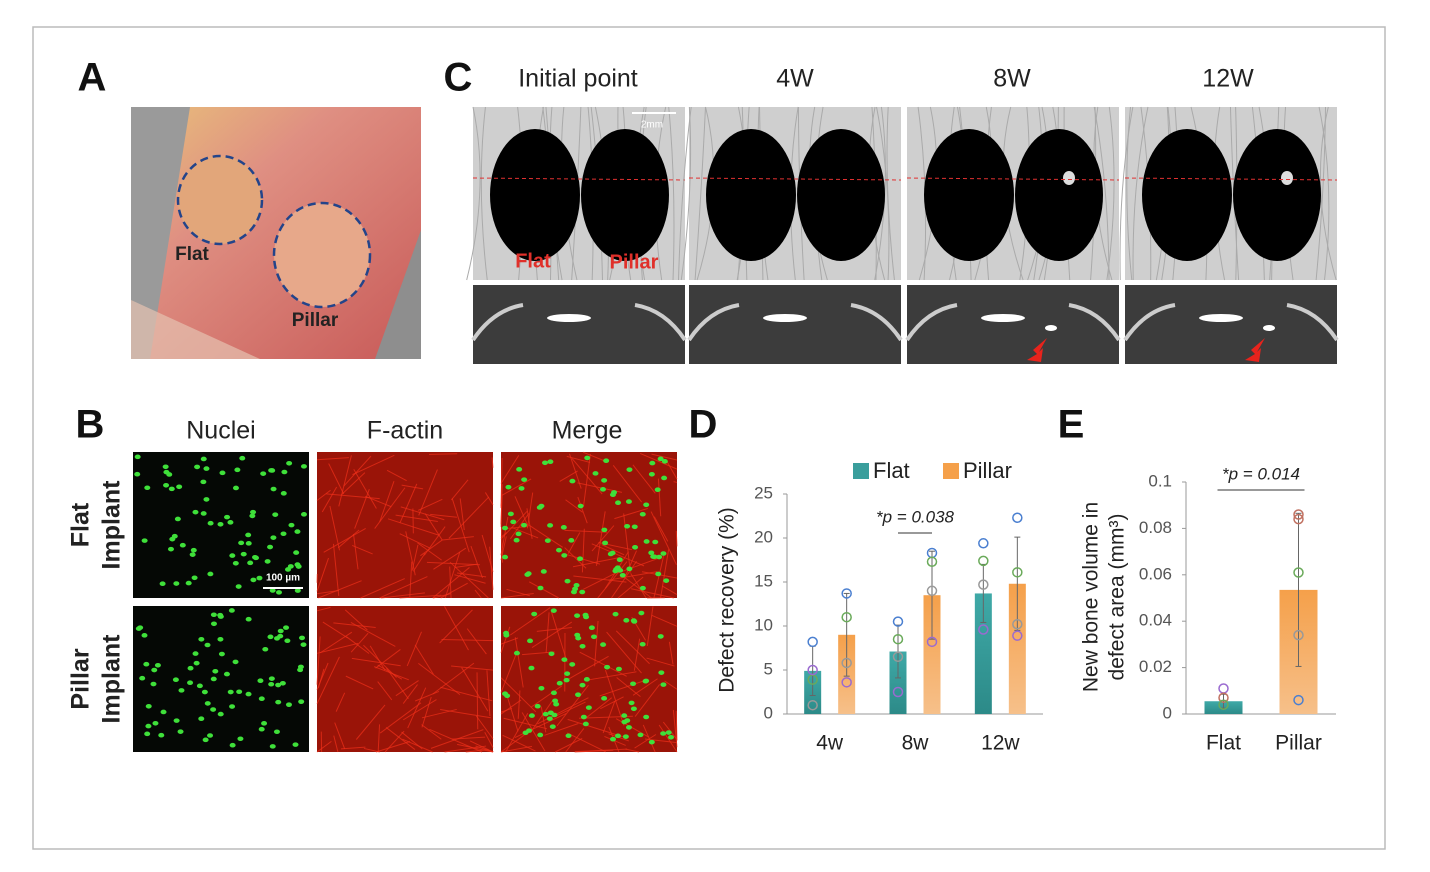 The height and width of the screenshot is (872, 1430). I want to click on column-header: F-actin, so click(405, 431).